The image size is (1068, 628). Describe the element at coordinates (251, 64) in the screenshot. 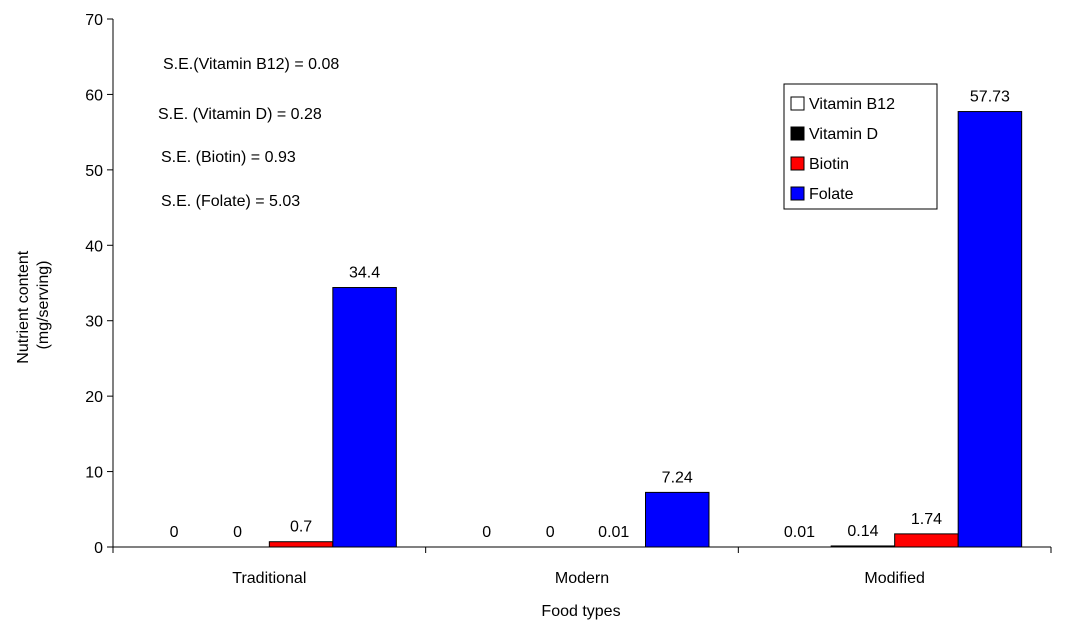

I see `se-note-vitamin-b12: S.E.(Vitamin B12) = 0.08` at that location.